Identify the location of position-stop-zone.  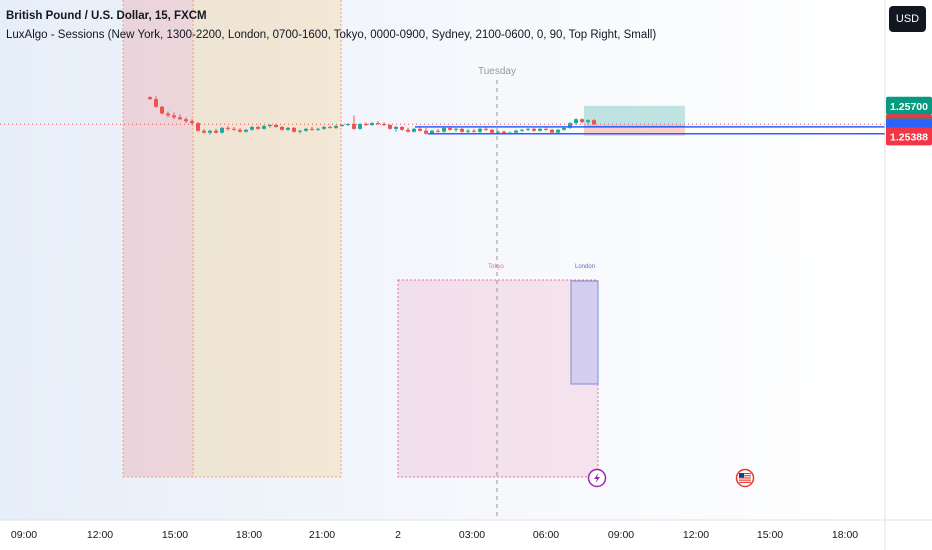
(634, 131).